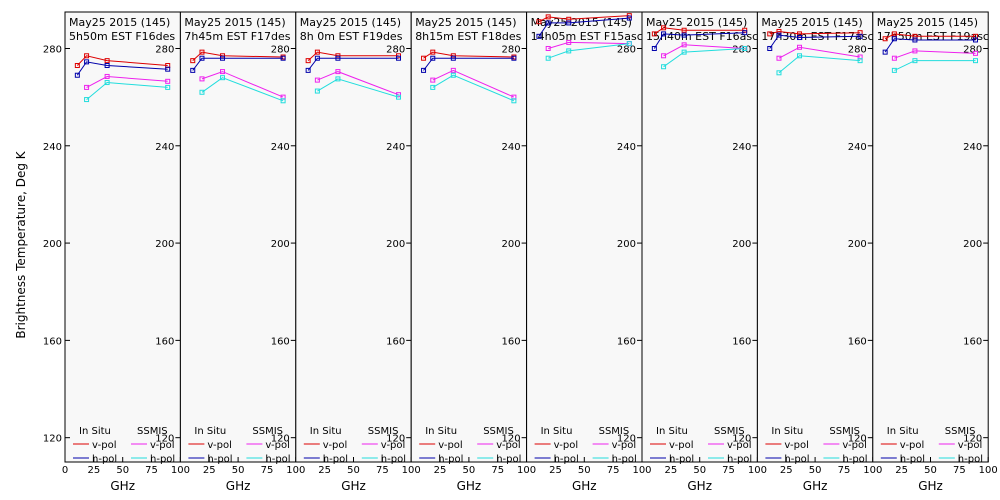 This screenshot has height=500, width=1000. I want to click on x-axis-label: GHz, so click(238, 486).